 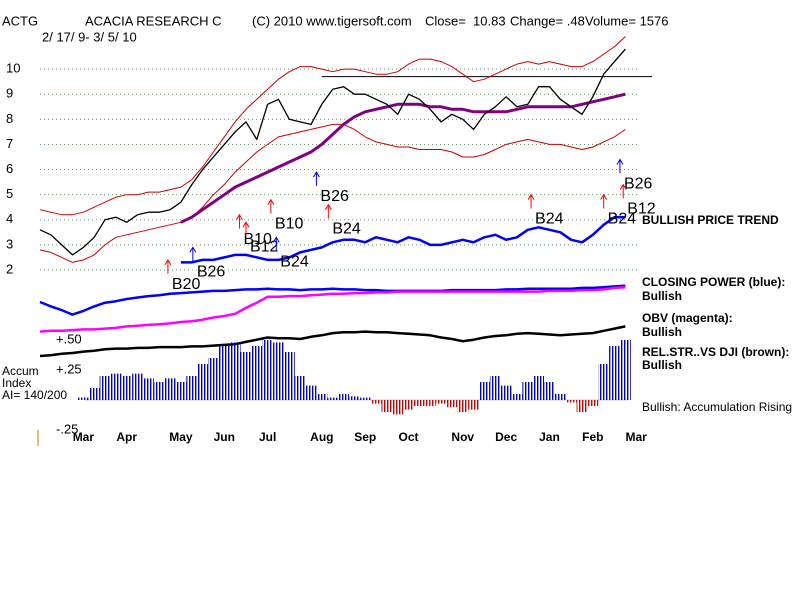 I want to click on y-tick-label: 7, so click(x=9, y=143).